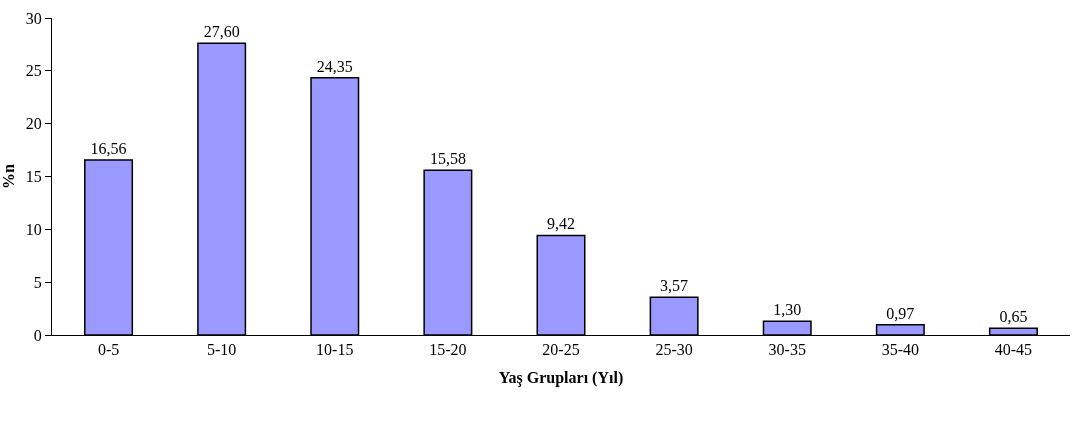 The image size is (1082, 423). I want to click on data-label: 16,56, so click(108, 149).